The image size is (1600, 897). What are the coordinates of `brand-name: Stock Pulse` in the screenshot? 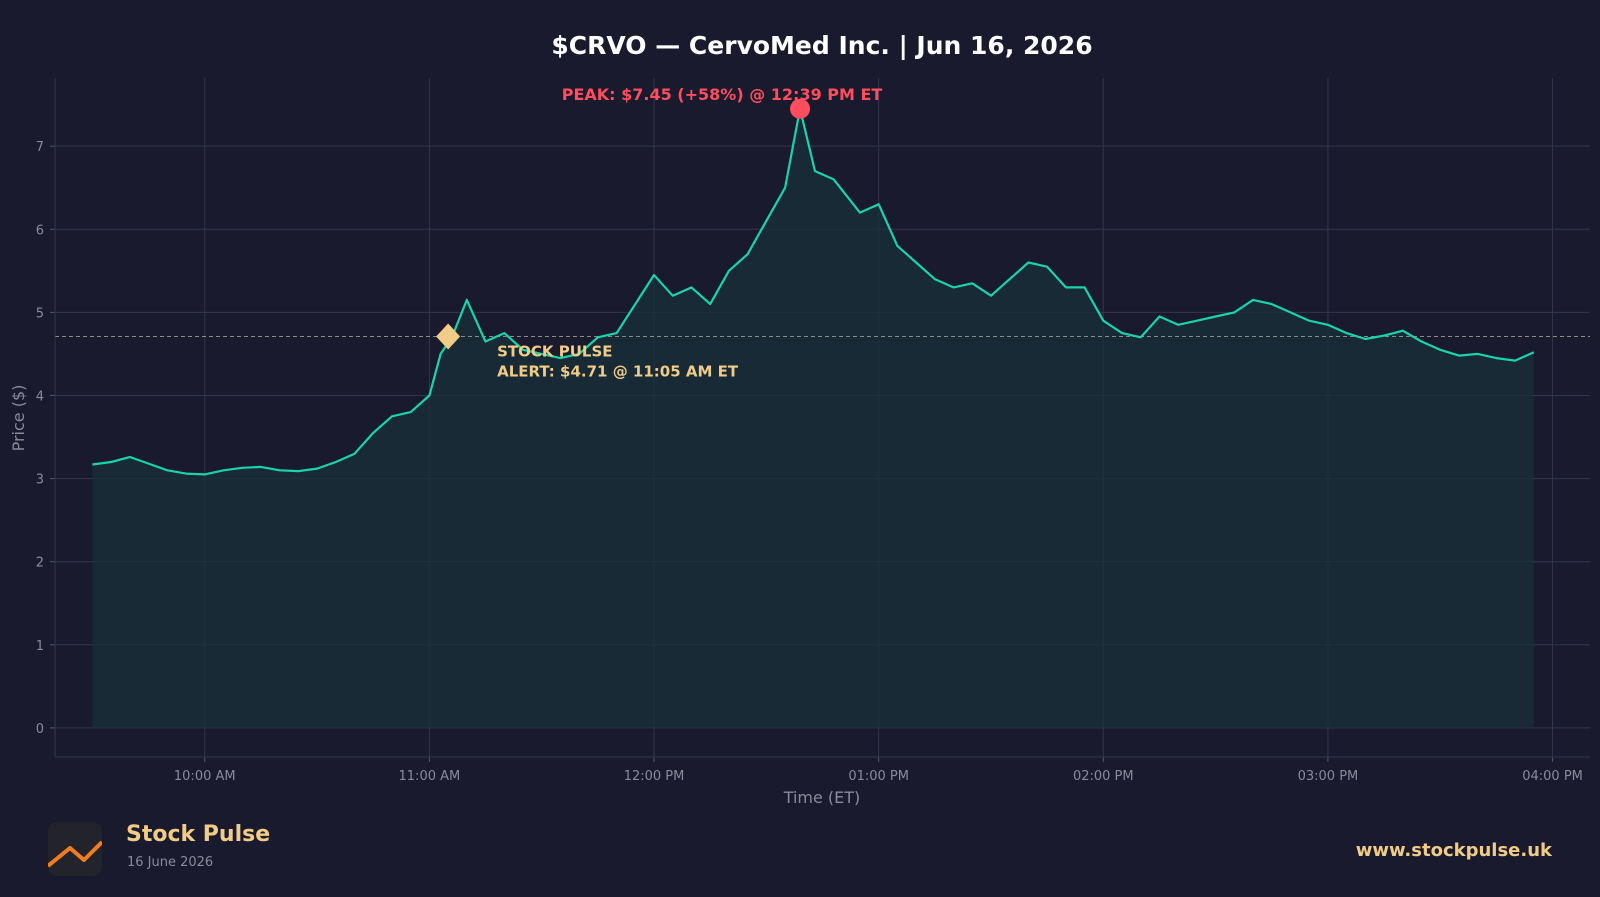 It's located at (198, 834).